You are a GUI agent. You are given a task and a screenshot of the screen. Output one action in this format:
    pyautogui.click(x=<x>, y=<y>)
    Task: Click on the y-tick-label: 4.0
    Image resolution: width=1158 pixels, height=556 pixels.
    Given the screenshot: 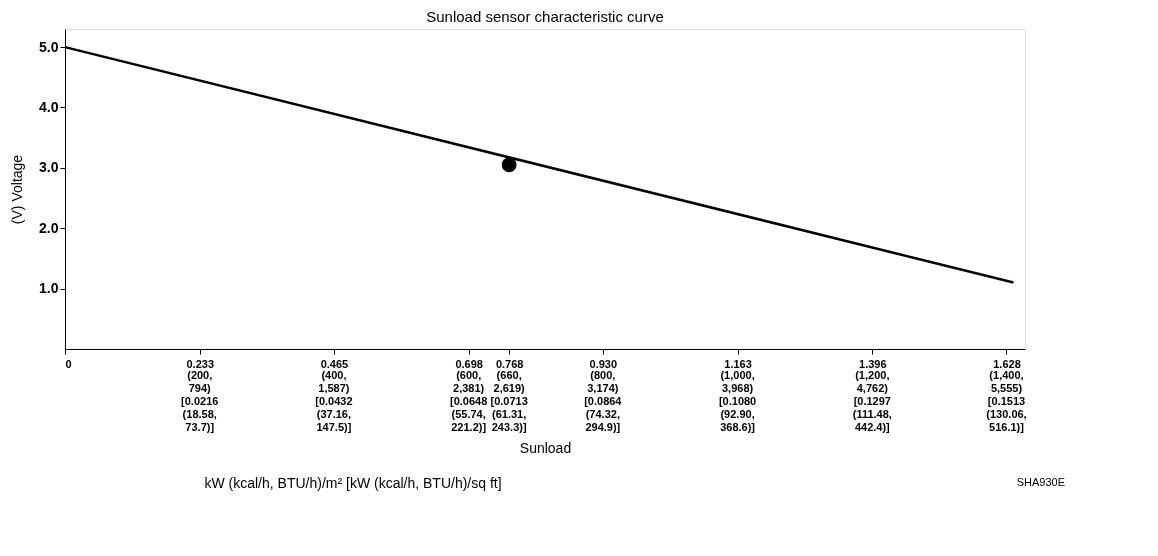 What is the action you would take?
    pyautogui.click(x=49, y=106)
    